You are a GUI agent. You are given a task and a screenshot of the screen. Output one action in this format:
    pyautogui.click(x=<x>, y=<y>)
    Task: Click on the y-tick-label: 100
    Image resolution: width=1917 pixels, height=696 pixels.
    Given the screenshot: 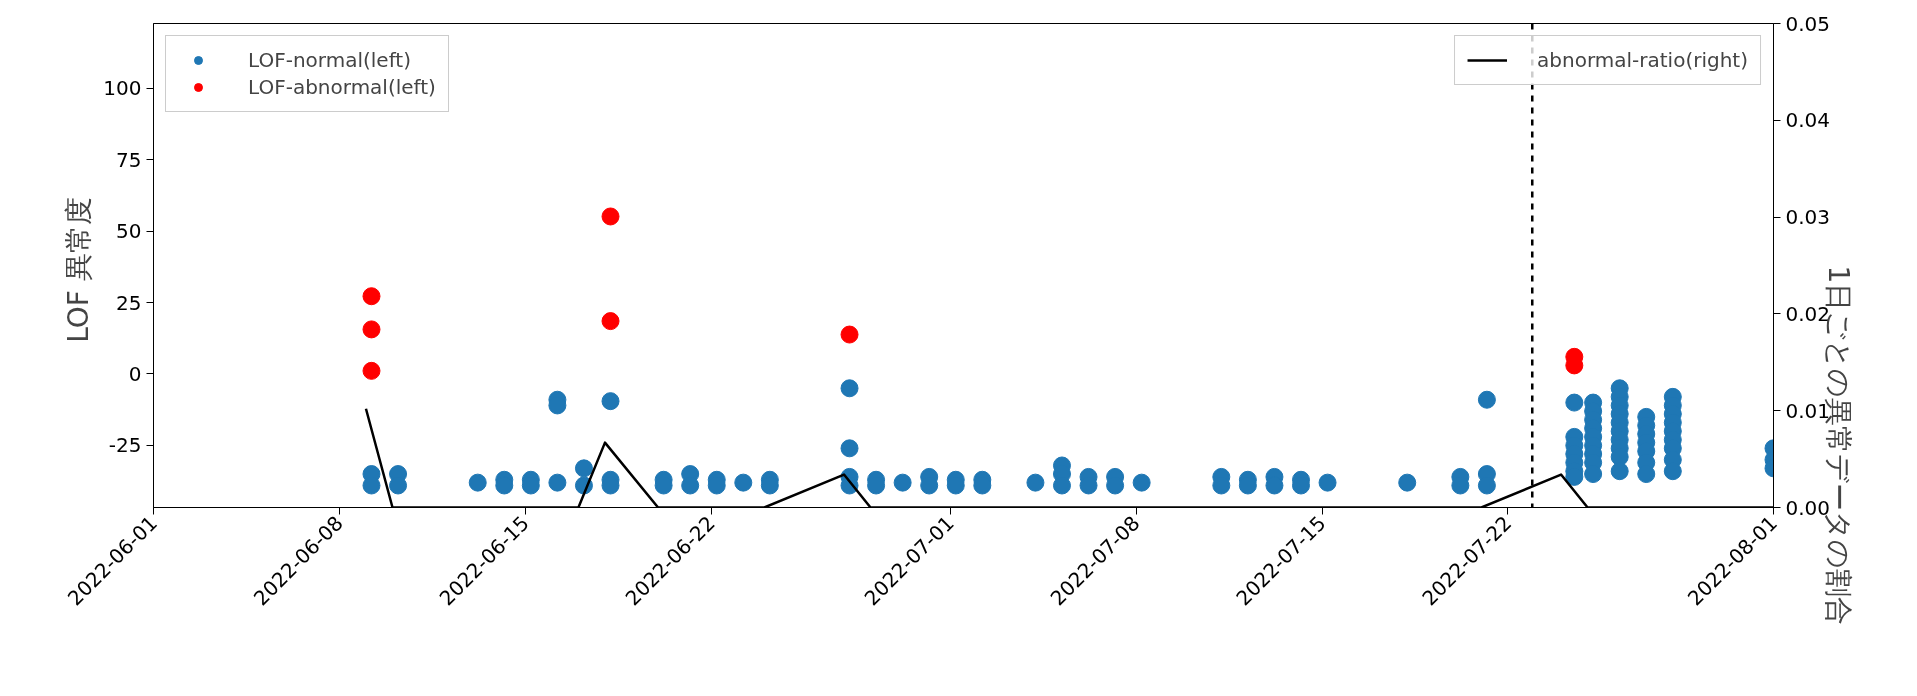 What is the action you would take?
    pyautogui.click(x=122, y=88)
    